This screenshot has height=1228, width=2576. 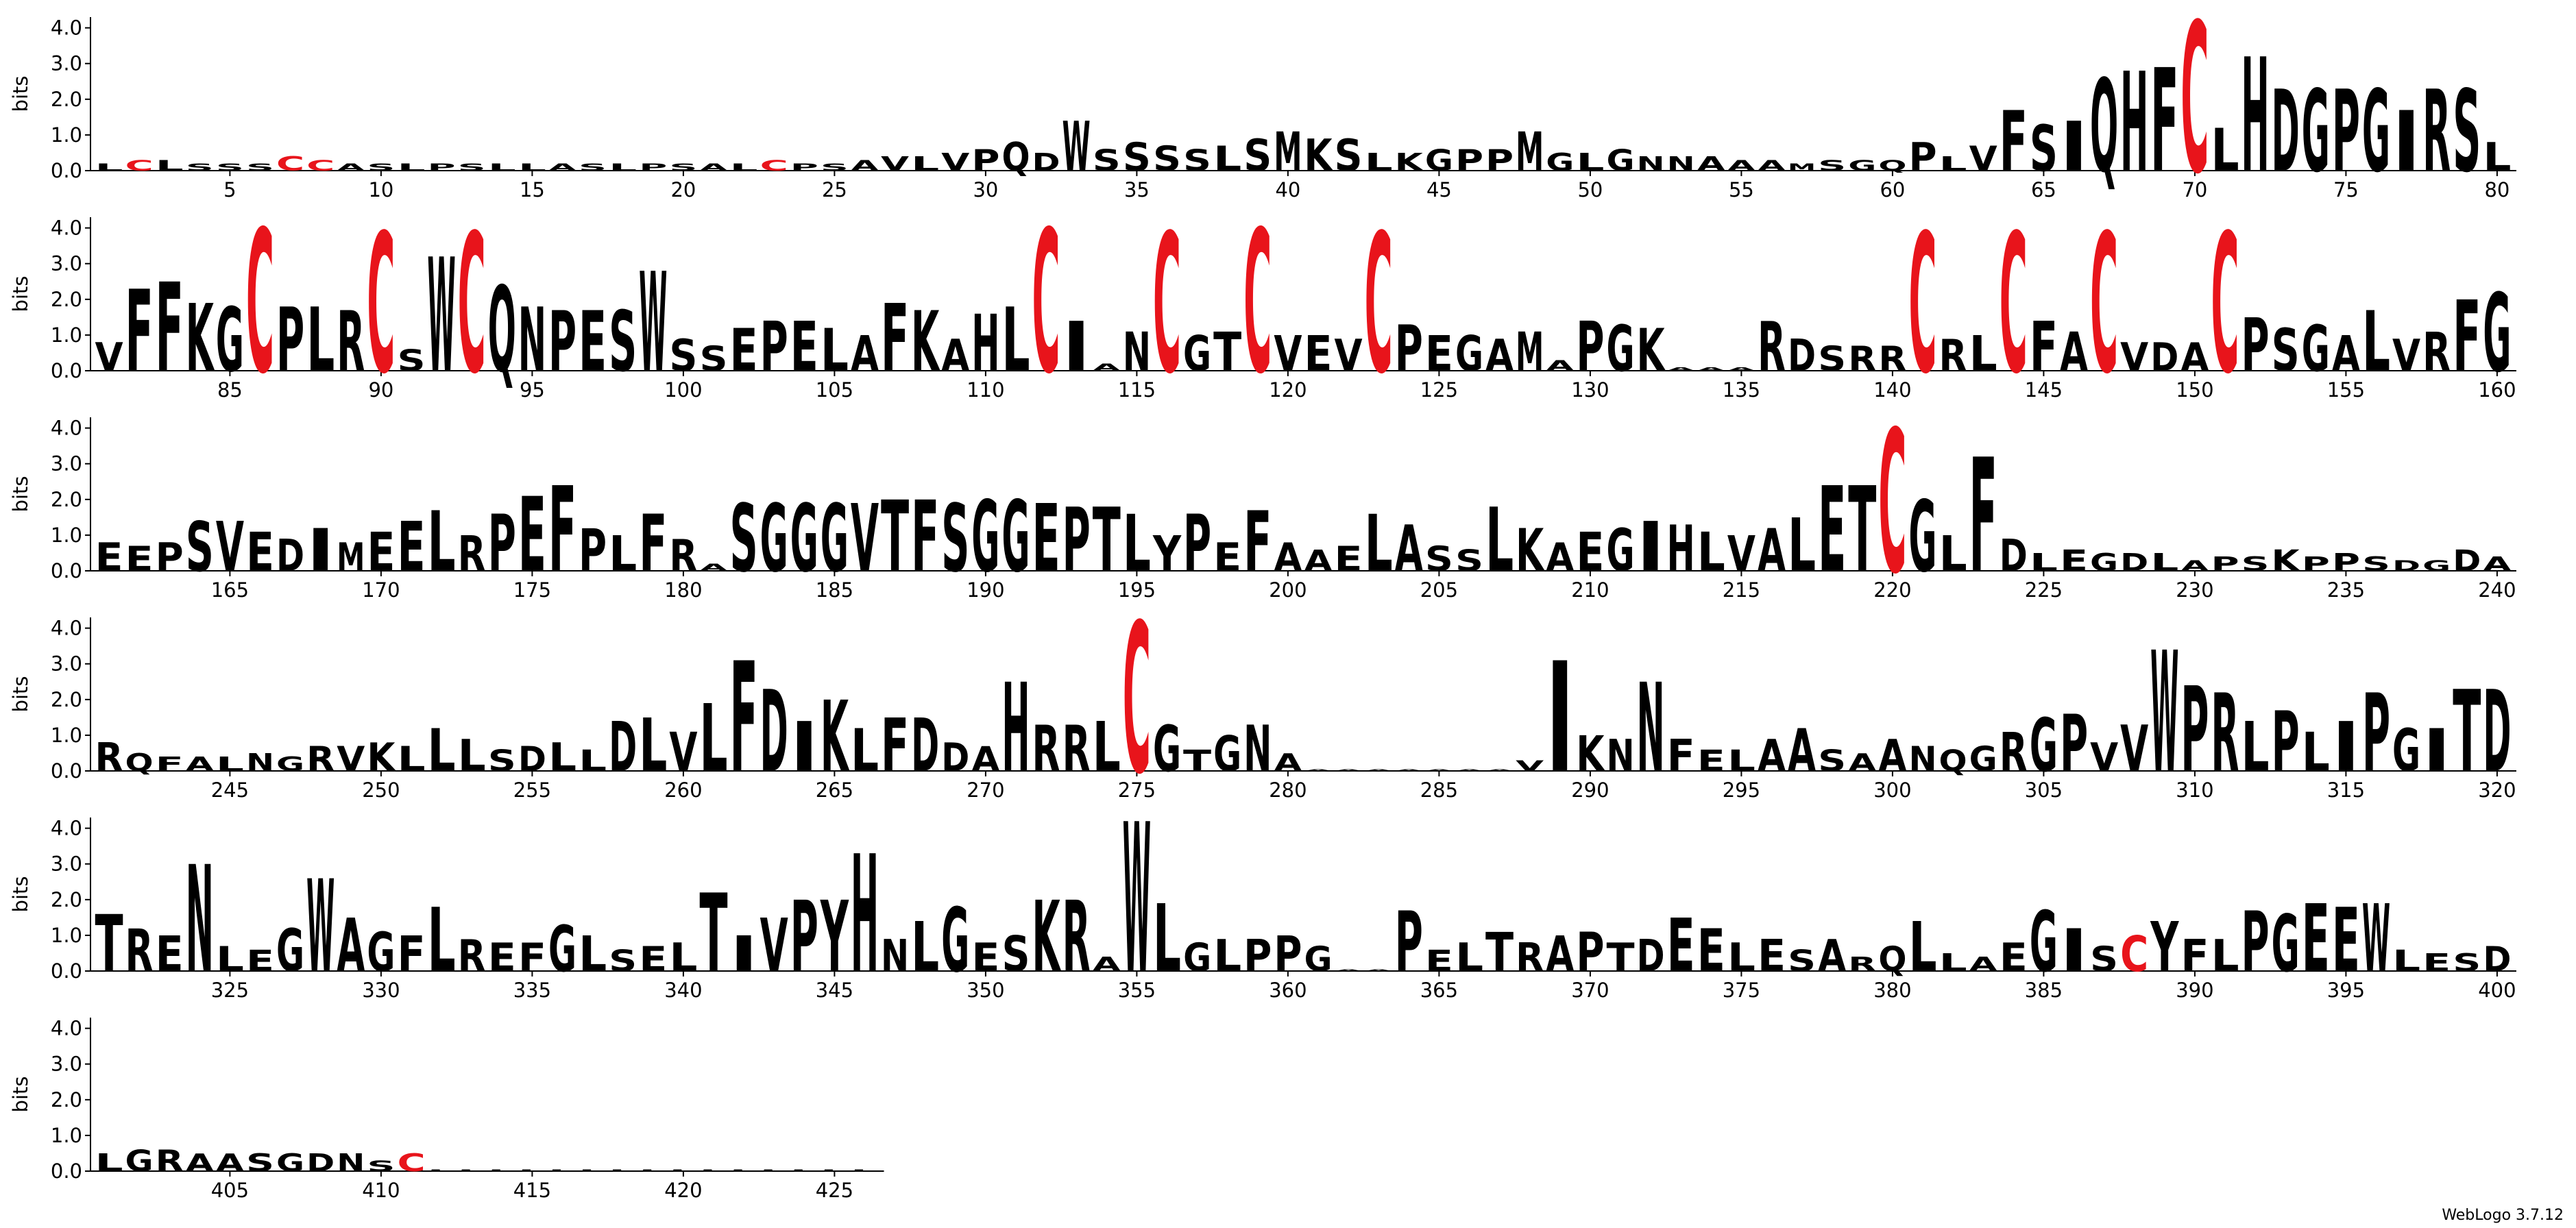 What do you see at coordinates (1741, 990) in the screenshot?
I see `x-tick-label: 375` at bounding box center [1741, 990].